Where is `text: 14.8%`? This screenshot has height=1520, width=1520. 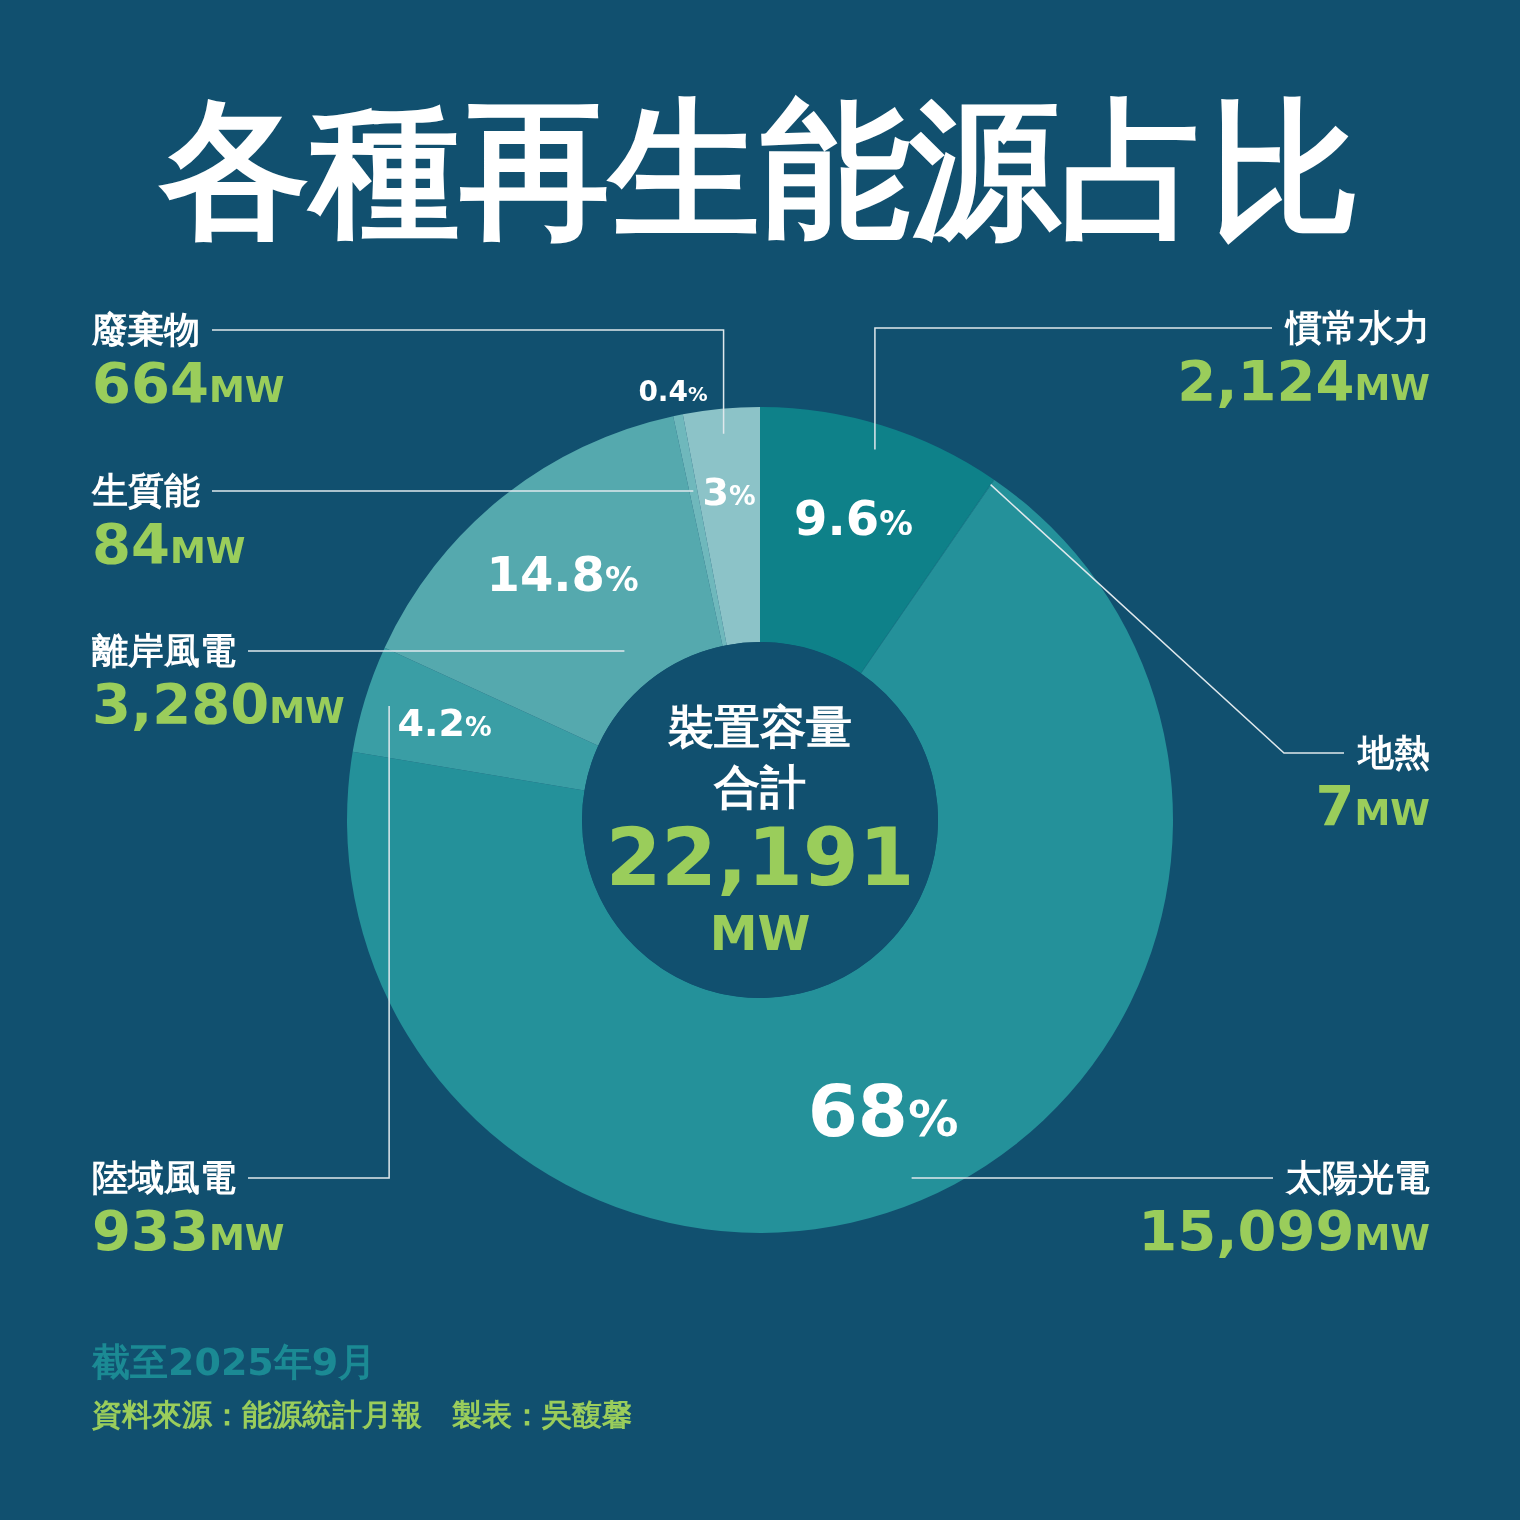
text: 14.8% is located at coordinates (562, 573).